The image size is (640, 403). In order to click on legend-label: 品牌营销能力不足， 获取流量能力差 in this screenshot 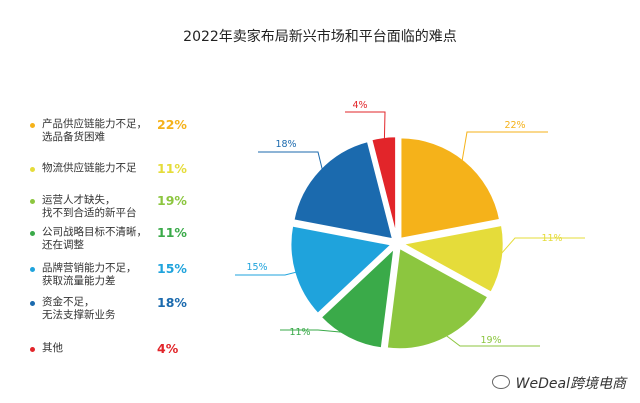, I will do `click(89, 274)`.